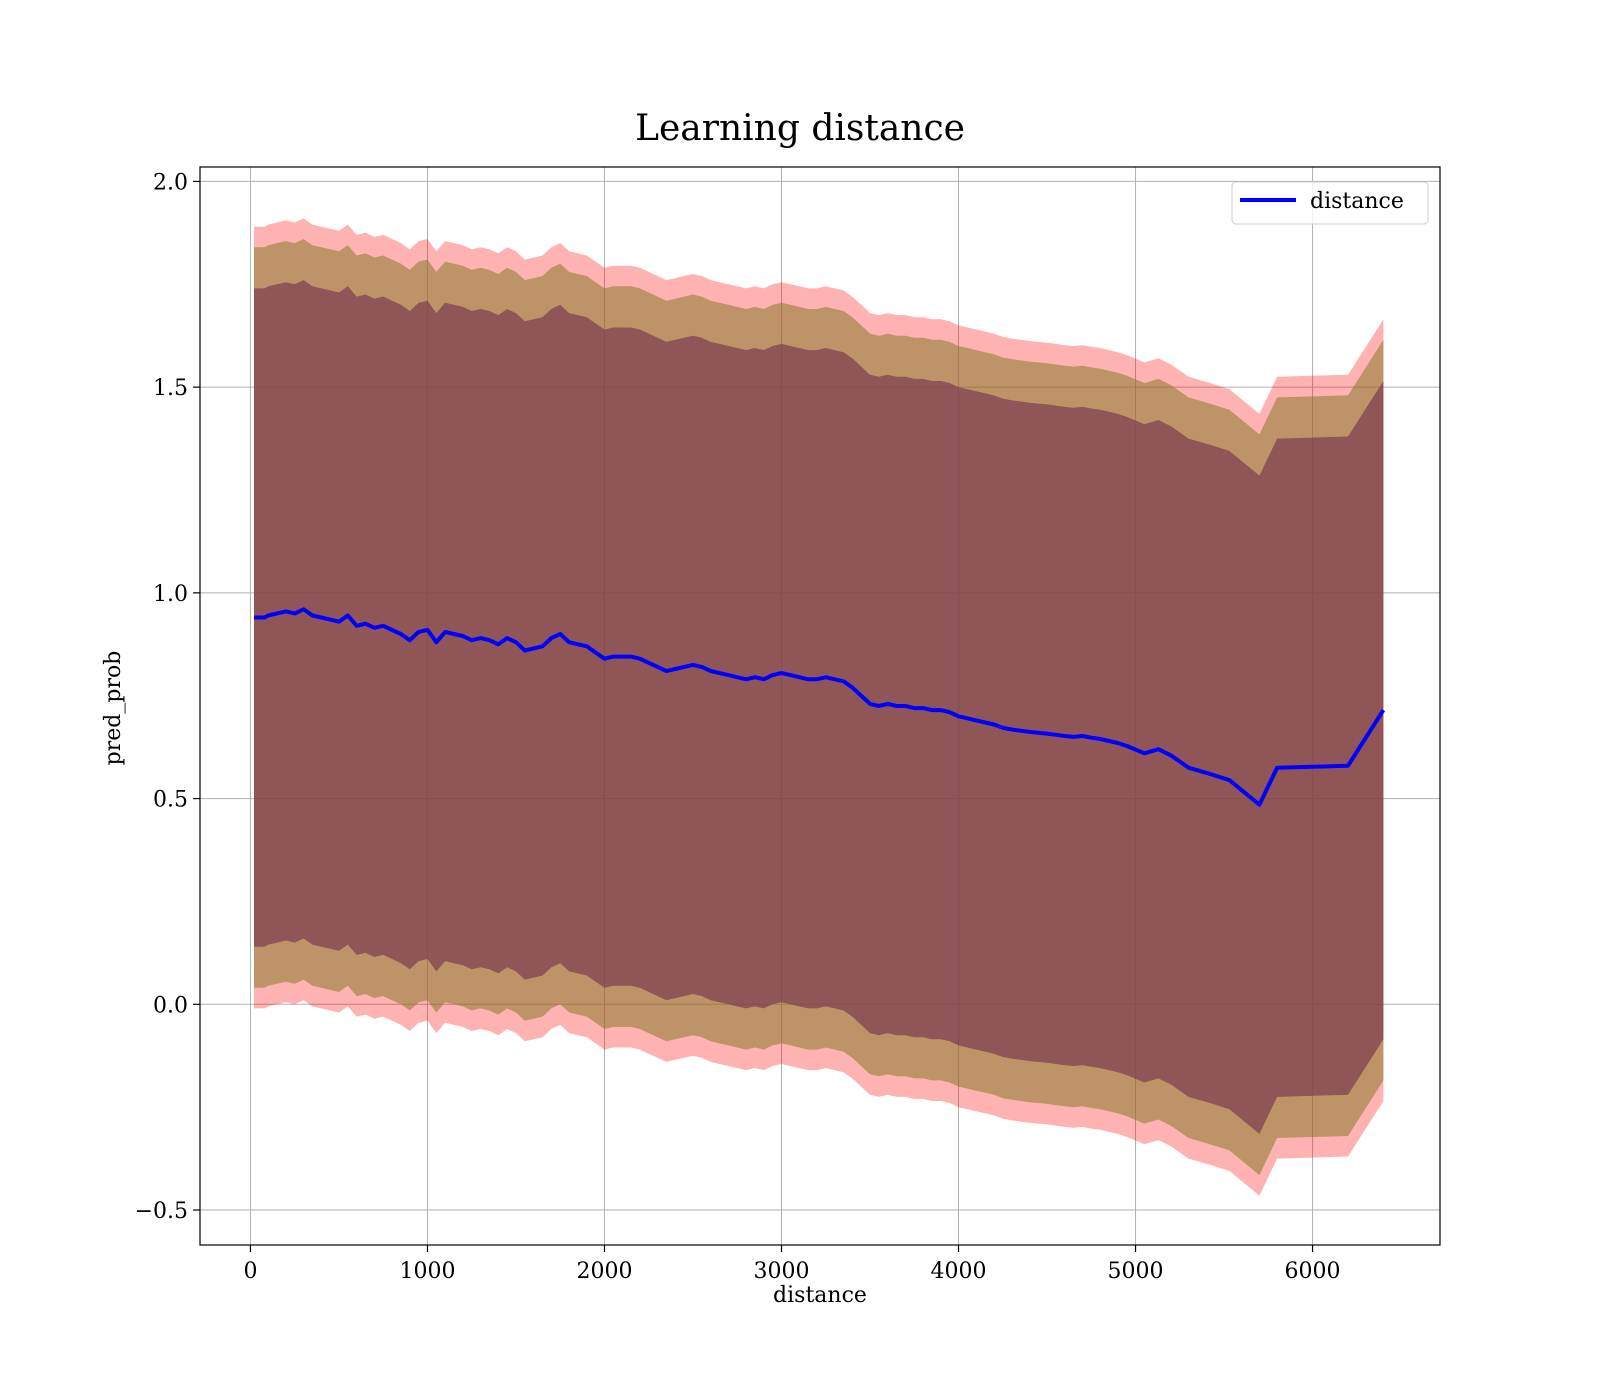 The width and height of the screenshot is (1600, 1400). I want to click on chart-title: Learning distance, so click(800, 128).